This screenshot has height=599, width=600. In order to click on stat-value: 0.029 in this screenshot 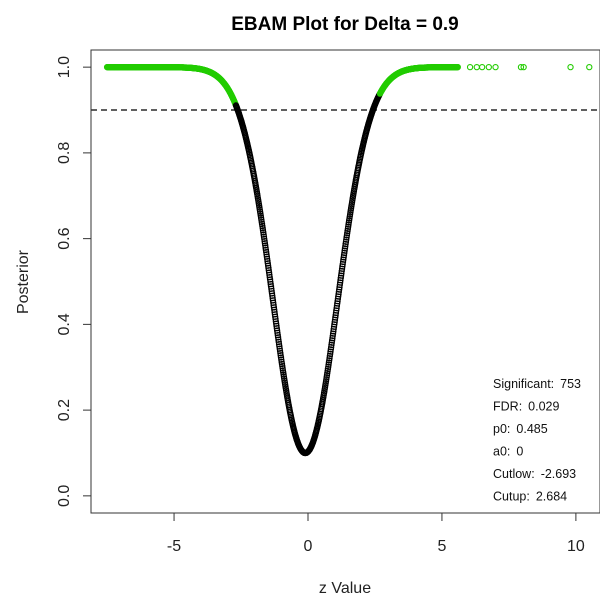, I will do `click(543, 407)`.